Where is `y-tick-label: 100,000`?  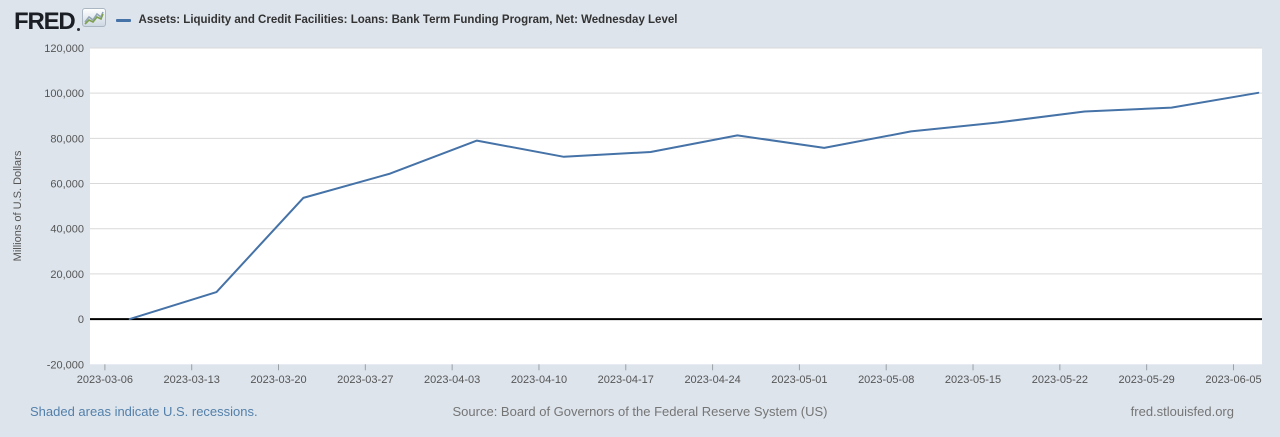
y-tick-label: 100,000 is located at coordinates (64, 94).